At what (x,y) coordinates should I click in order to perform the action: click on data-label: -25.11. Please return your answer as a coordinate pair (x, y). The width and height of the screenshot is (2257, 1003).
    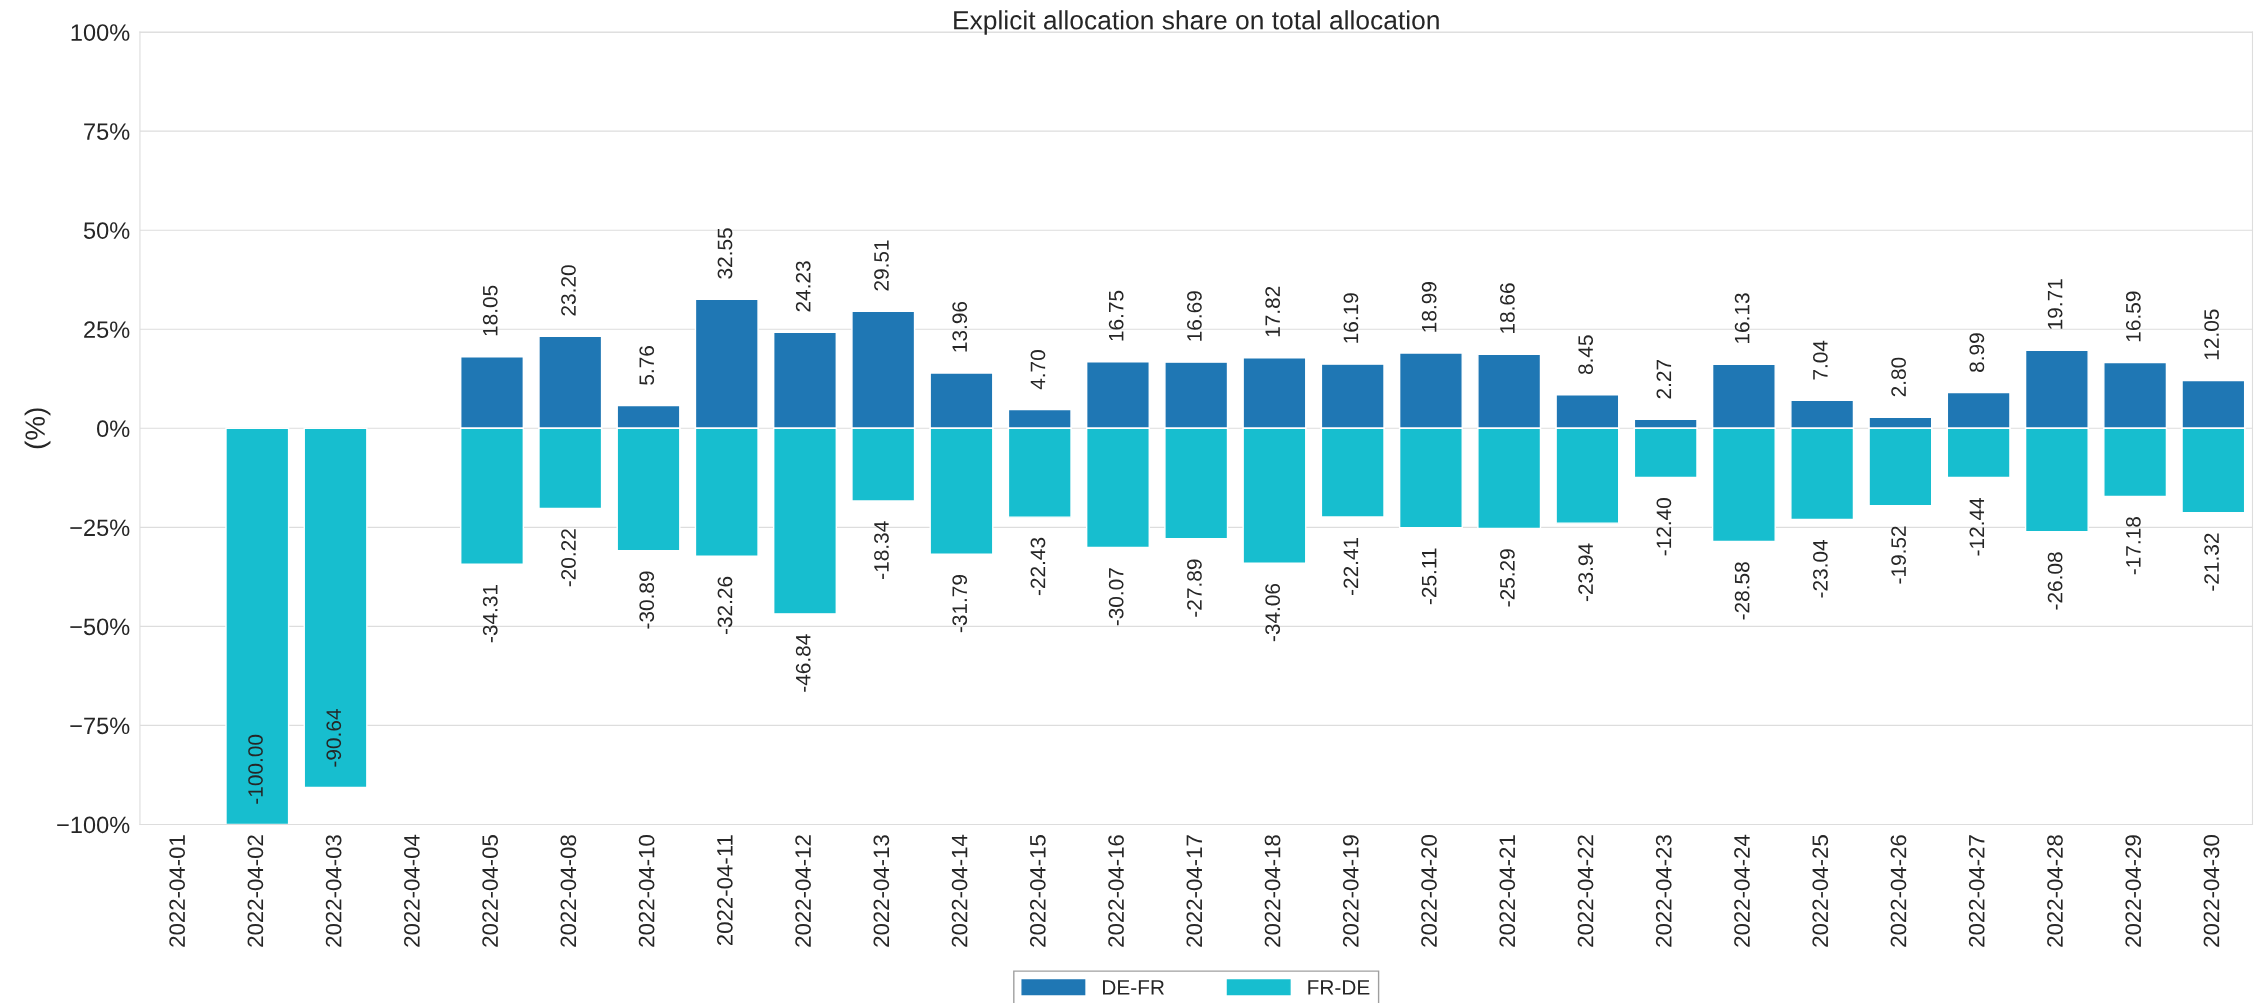
    Looking at the image, I should click on (1429, 576).